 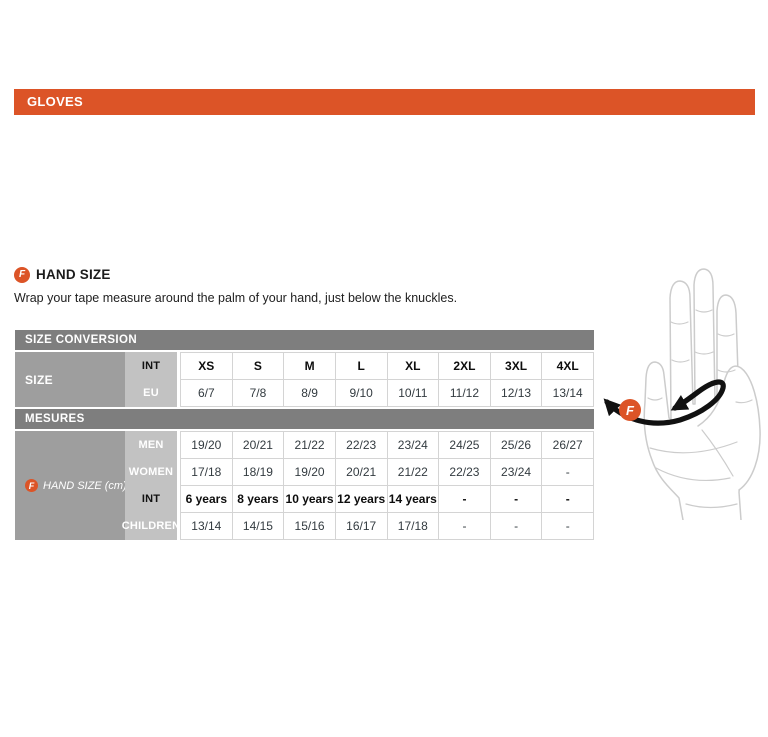 I want to click on gloves-section-title: GLOVES, so click(x=55, y=101).